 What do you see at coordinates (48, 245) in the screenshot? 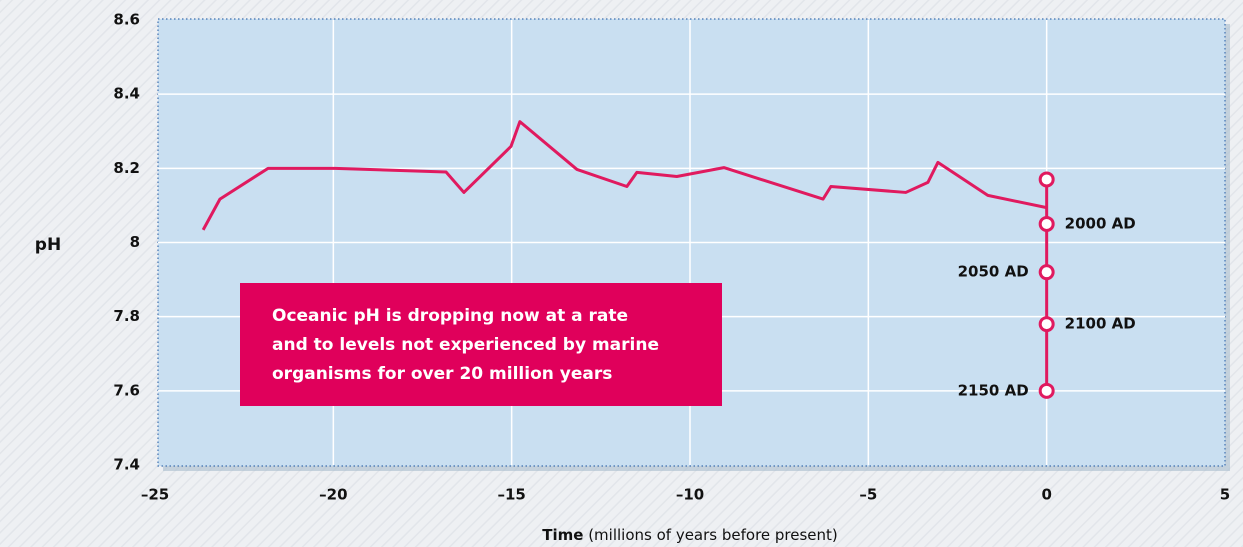
I see `y-axis-label: pH` at bounding box center [48, 245].